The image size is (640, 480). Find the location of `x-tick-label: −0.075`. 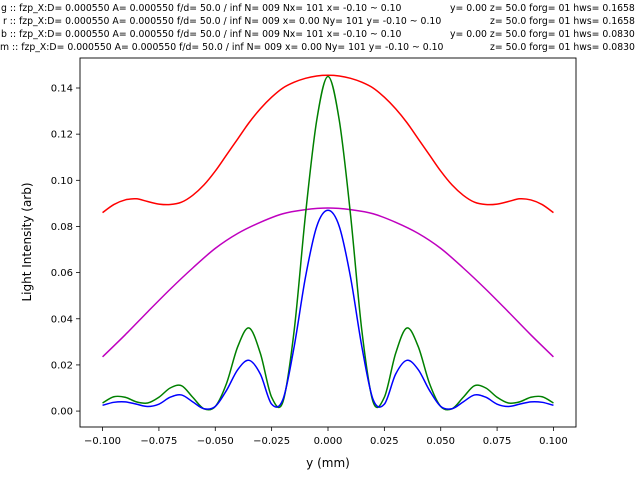

x-tick-label: −0.075 is located at coordinates (158, 441).